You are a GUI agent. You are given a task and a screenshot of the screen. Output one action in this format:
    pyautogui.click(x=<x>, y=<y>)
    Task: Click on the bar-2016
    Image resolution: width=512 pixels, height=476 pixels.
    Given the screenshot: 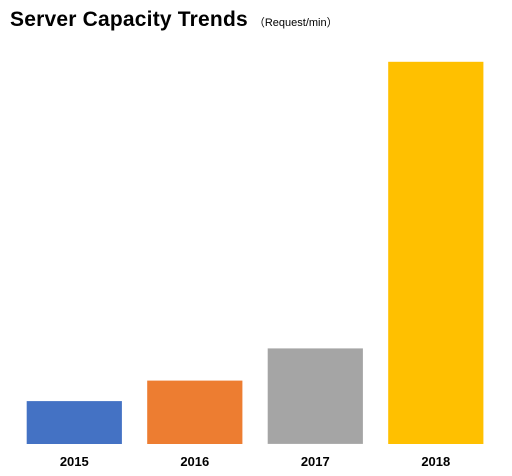 What is the action you would take?
    pyautogui.click(x=195, y=412)
    